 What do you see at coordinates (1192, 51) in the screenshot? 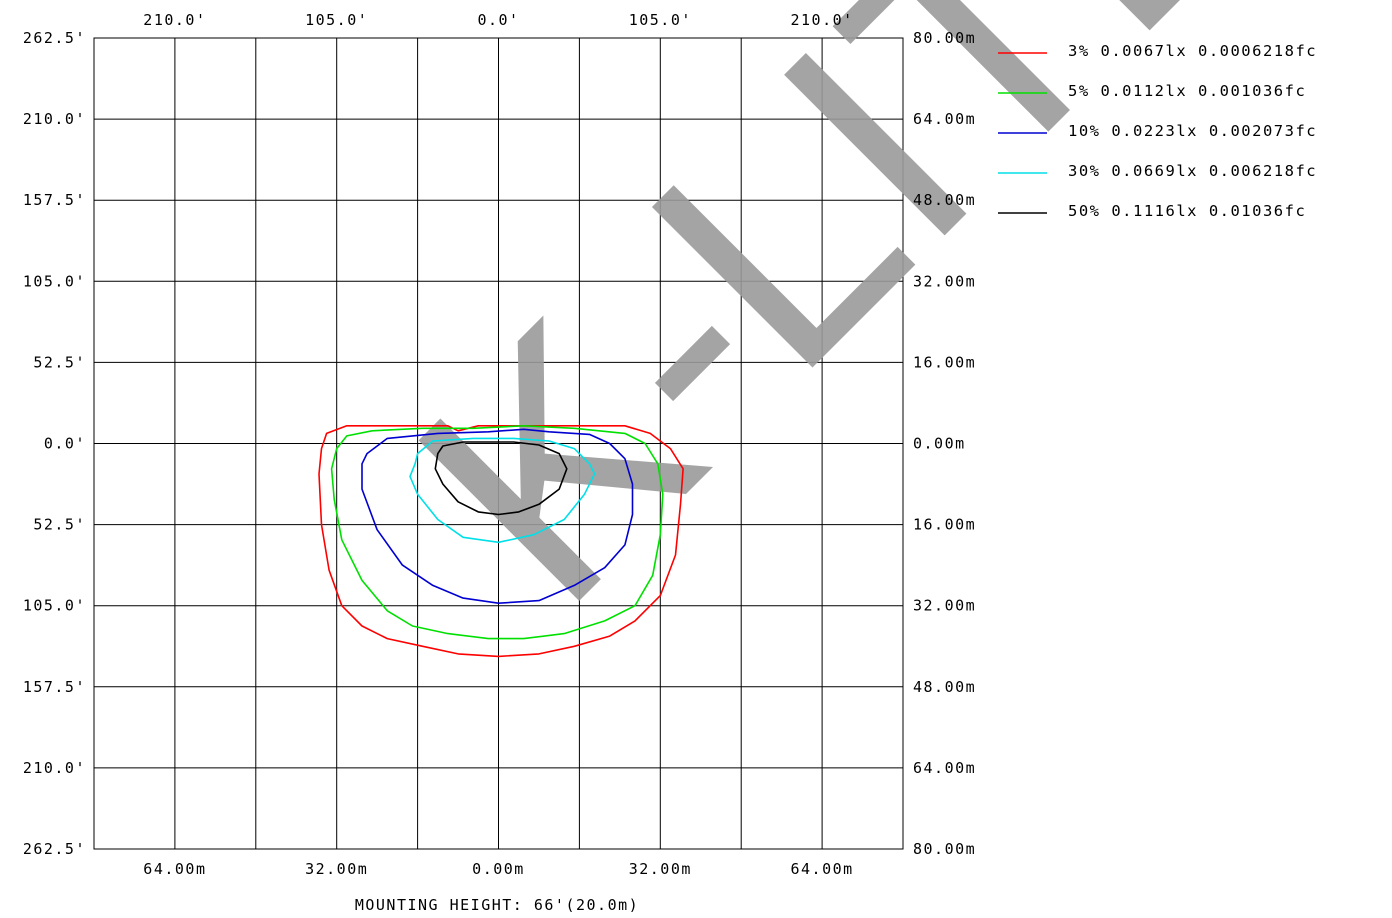
I see `legend-label: 3% 0.0067lx 0.0006218fc` at bounding box center [1192, 51].